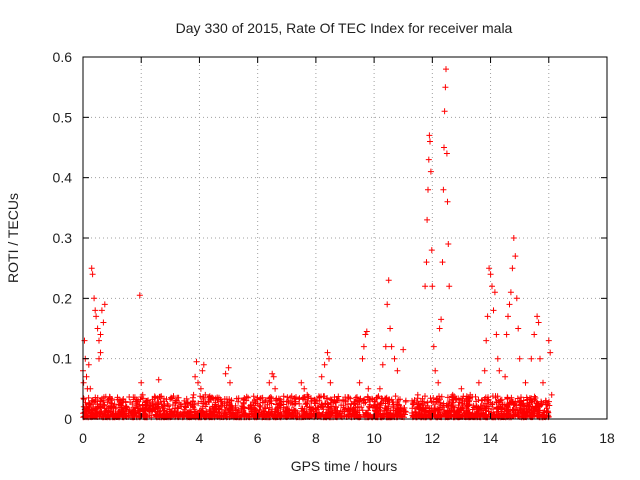 The height and width of the screenshot is (480, 640). I want to click on y-axis-label: ROTI / TECUs, so click(13, 238).